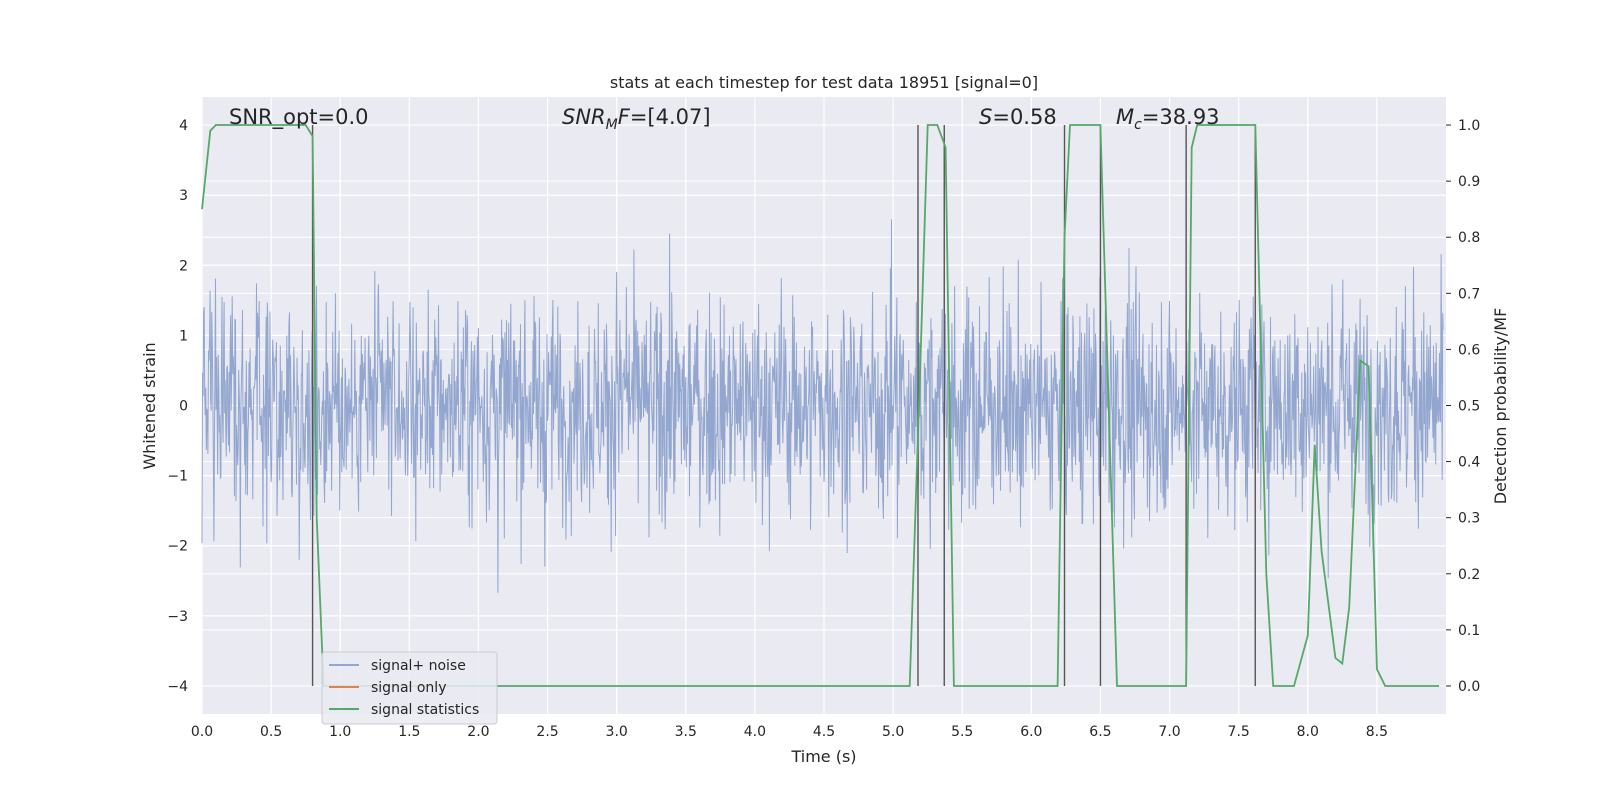 This screenshot has height=800, width=1600. What do you see at coordinates (686, 732) in the screenshot?
I see `x-tick-label: 3.5` at bounding box center [686, 732].